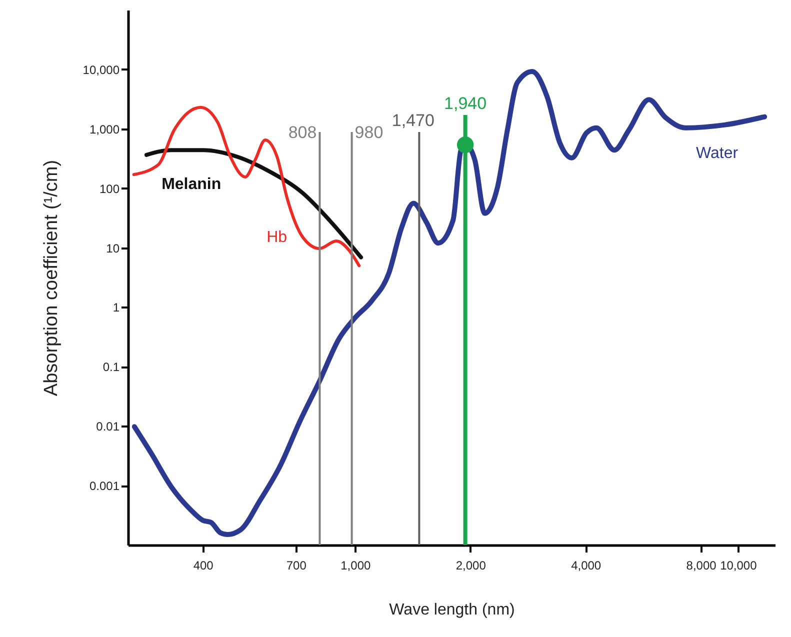  I want to click on y-tick-label: 10, so click(113, 248).